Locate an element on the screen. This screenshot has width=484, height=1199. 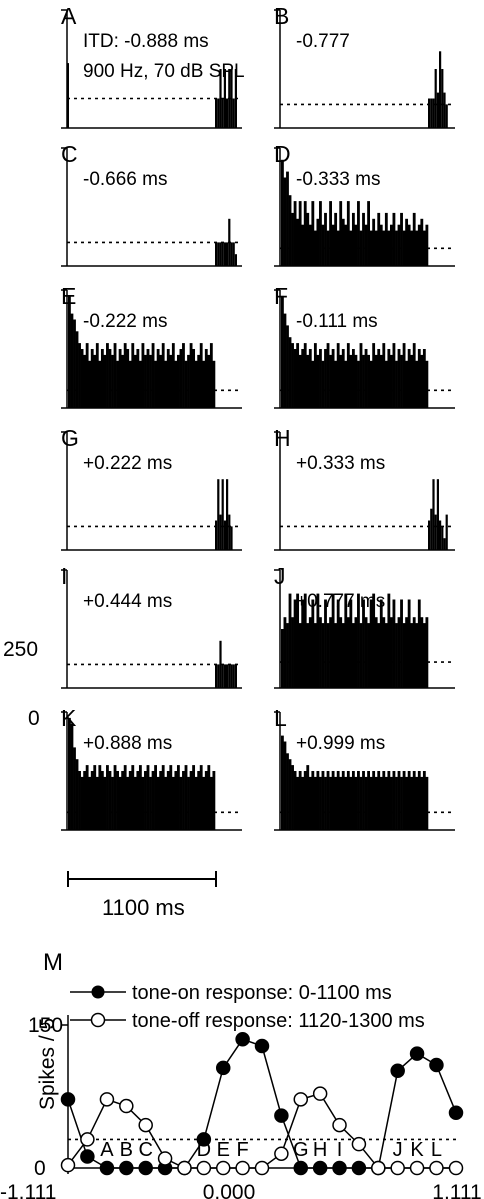
panel-label: -0.666 ms is located at coordinates (125, 179).